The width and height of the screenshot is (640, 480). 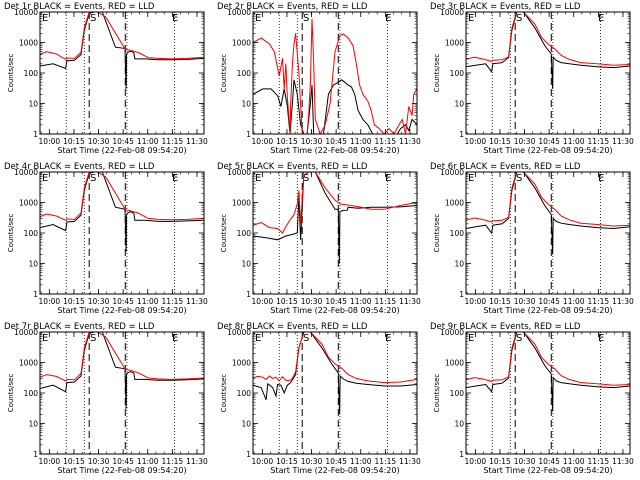 What do you see at coordinates (292, 167) in the screenshot?
I see `panel-title: Det 5r BLACK = Events, RED = LLD` at bounding box center [292, 167].